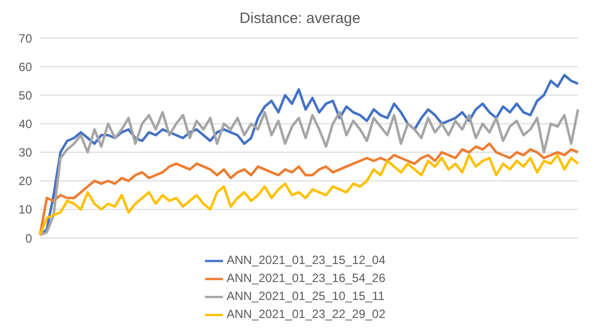  I want to click on legend-label: ANN_2021_01_23_16_54_26, so click(306, 278).